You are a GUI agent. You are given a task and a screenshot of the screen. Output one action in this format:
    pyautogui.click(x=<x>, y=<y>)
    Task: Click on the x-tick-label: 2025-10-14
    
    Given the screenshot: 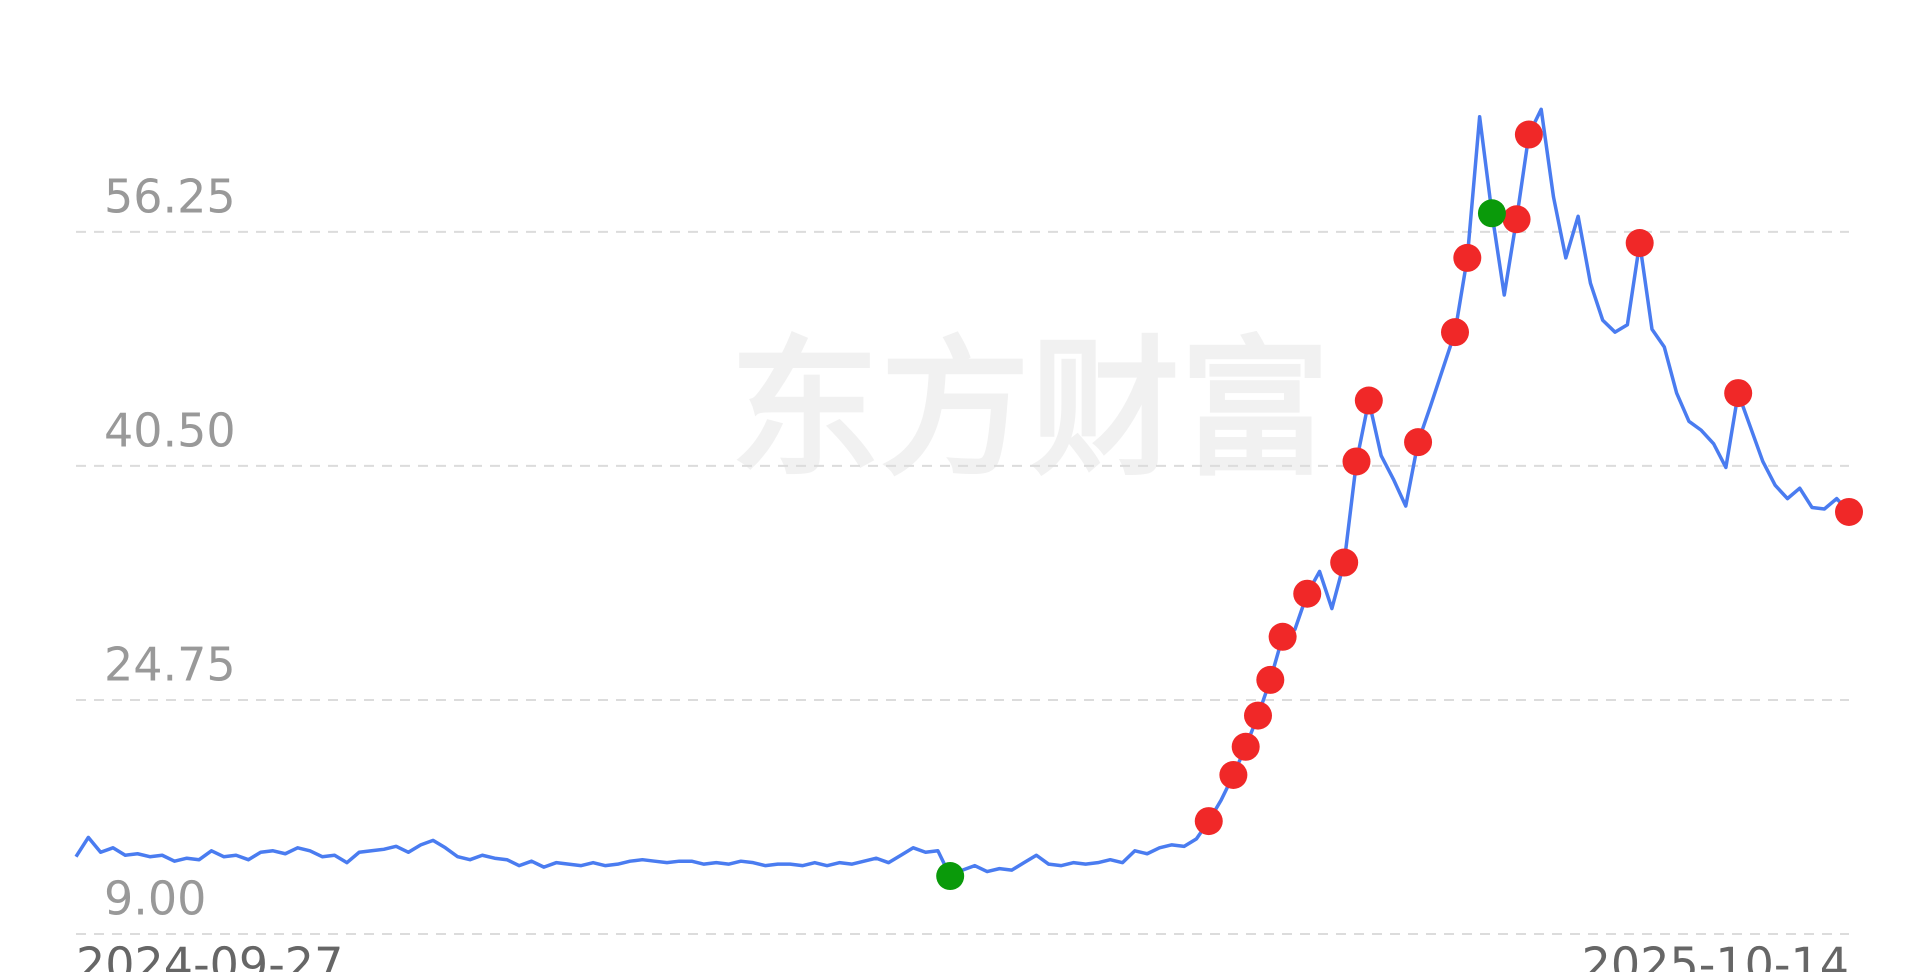 What is the action you would take?
    pyautogui.click(x=1715, y=955)
    